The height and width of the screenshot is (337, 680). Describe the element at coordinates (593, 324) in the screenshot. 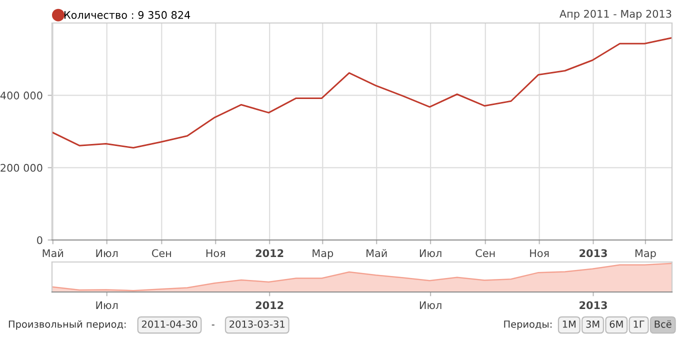

I see `text: 3M` at that location.